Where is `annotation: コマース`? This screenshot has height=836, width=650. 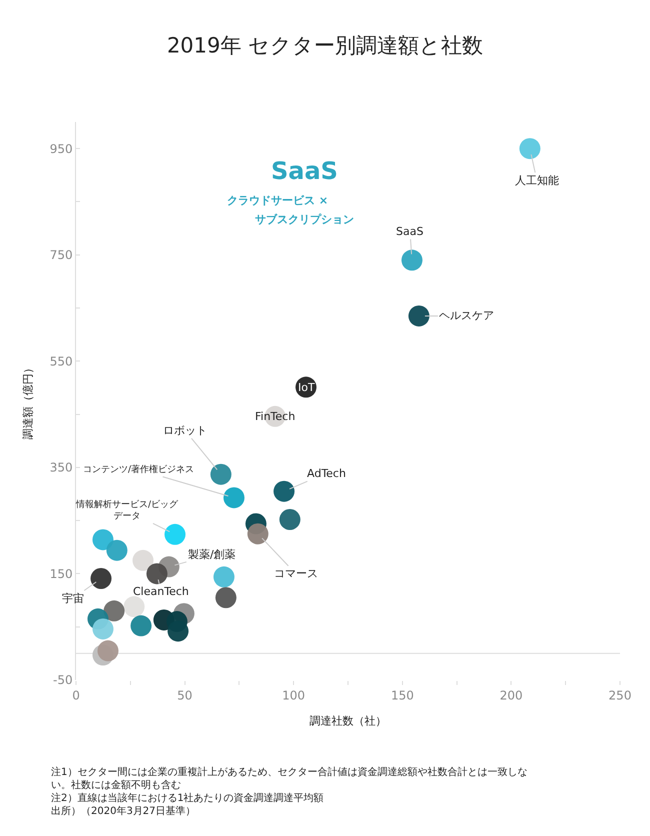
annotation: コマース is located at coordinates (296, 573).